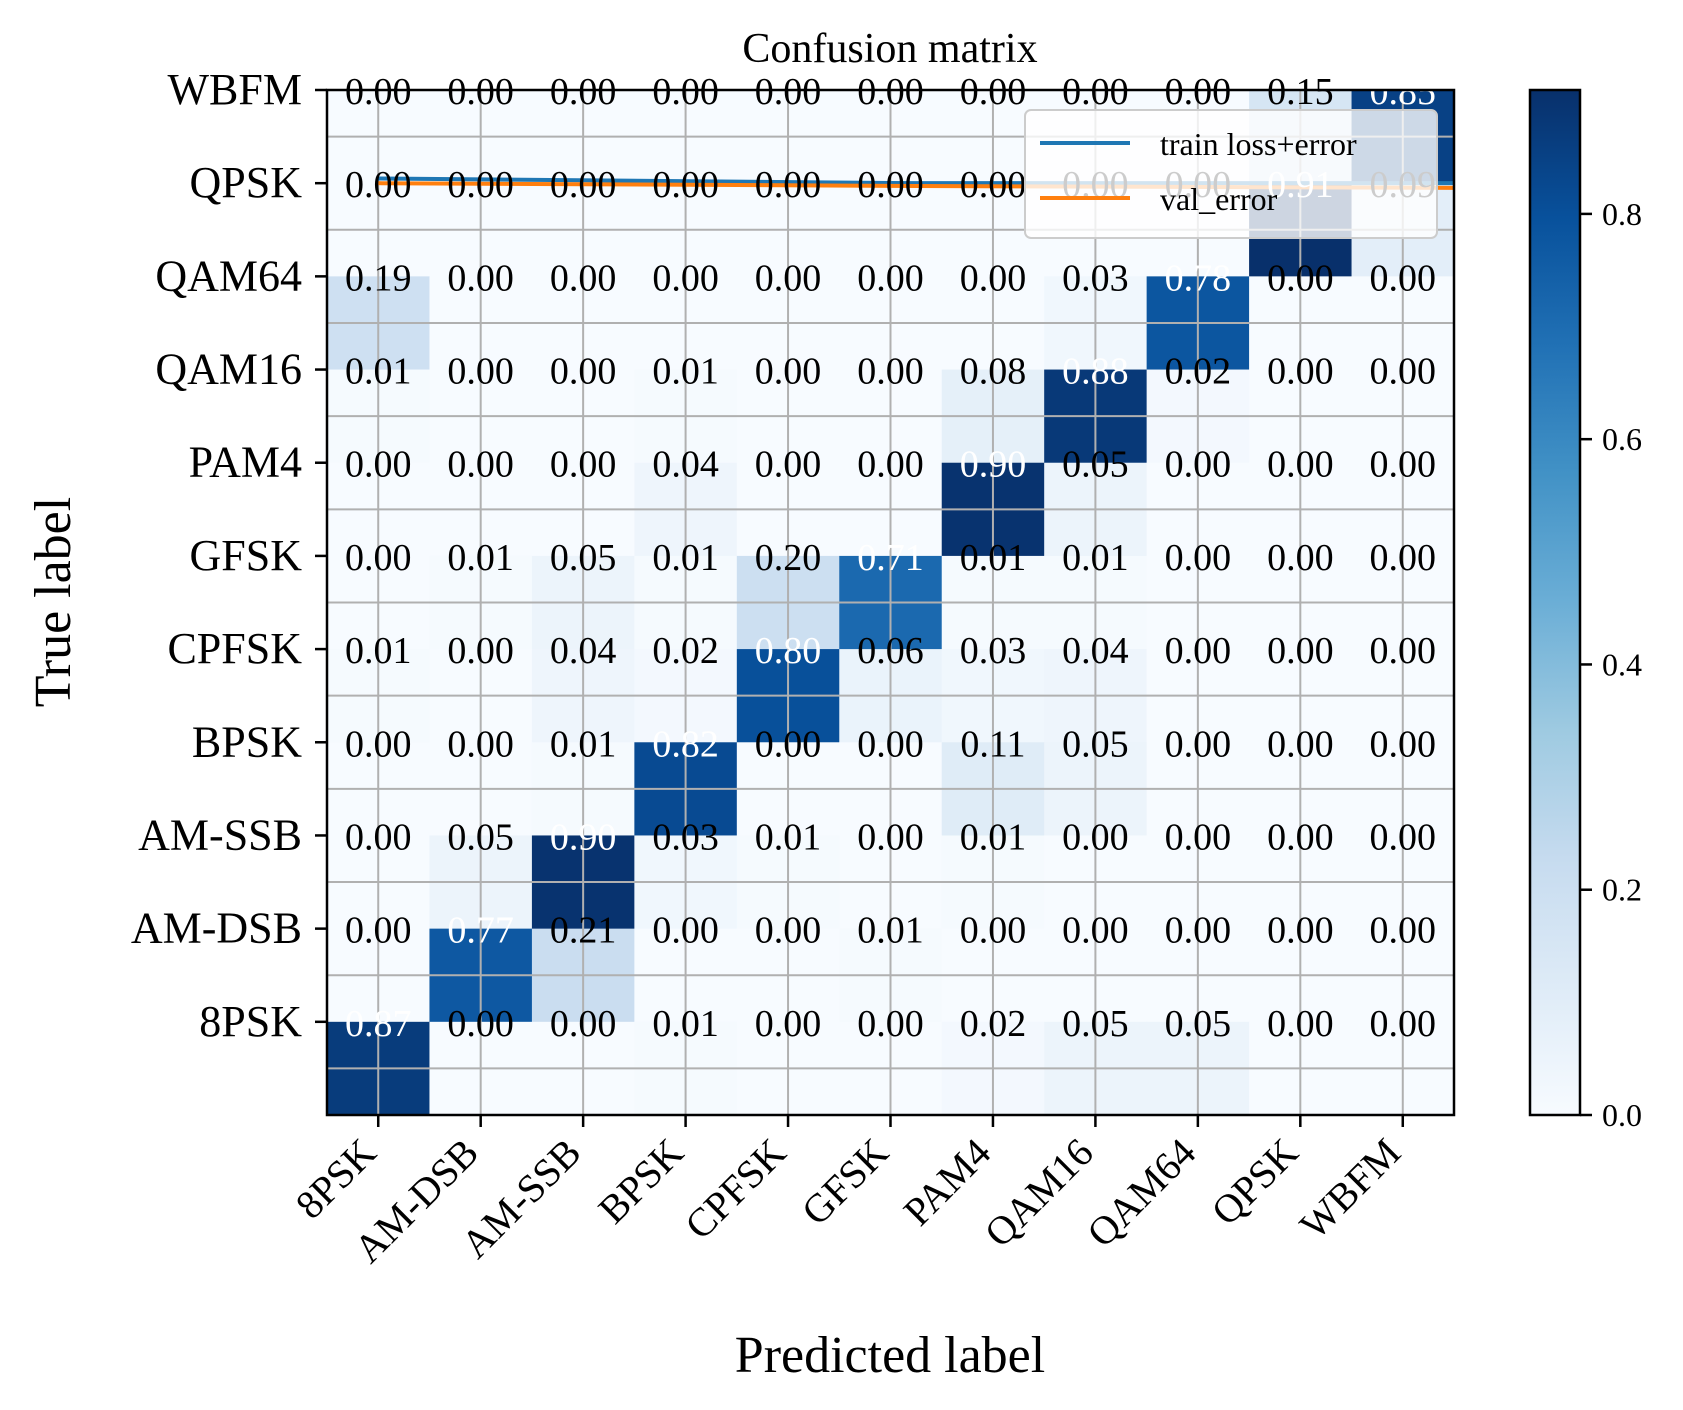 The image size is (1683, 1410). Describe the element at coordinates (992, 744) in the screenshot. I see `cell-value-label: 0.11` at that location.